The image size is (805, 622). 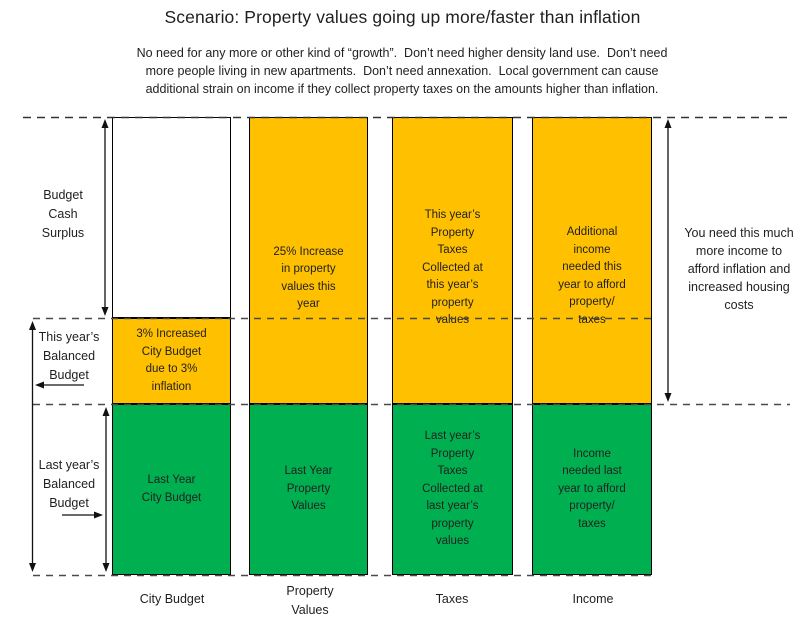 I want to click on city-budget-surplus-box, so click(x=171, y=217).